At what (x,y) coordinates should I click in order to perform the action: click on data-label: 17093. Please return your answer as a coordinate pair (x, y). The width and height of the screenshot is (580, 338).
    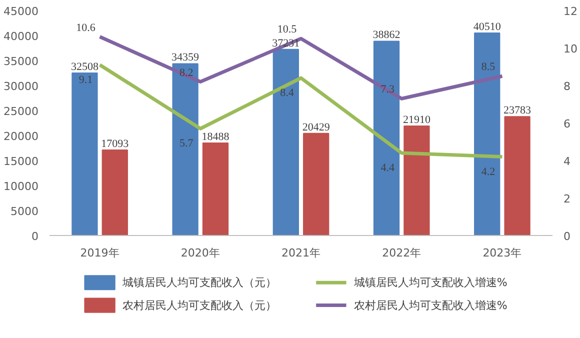
    Looking at the image, I should click on (115, 144).